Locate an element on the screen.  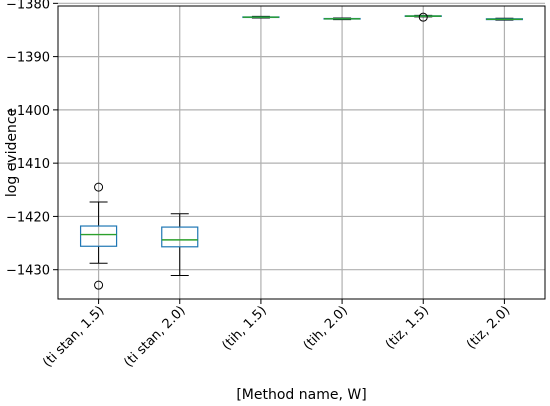
y-tick-label: −1420 is located at coordinates (28, 217).